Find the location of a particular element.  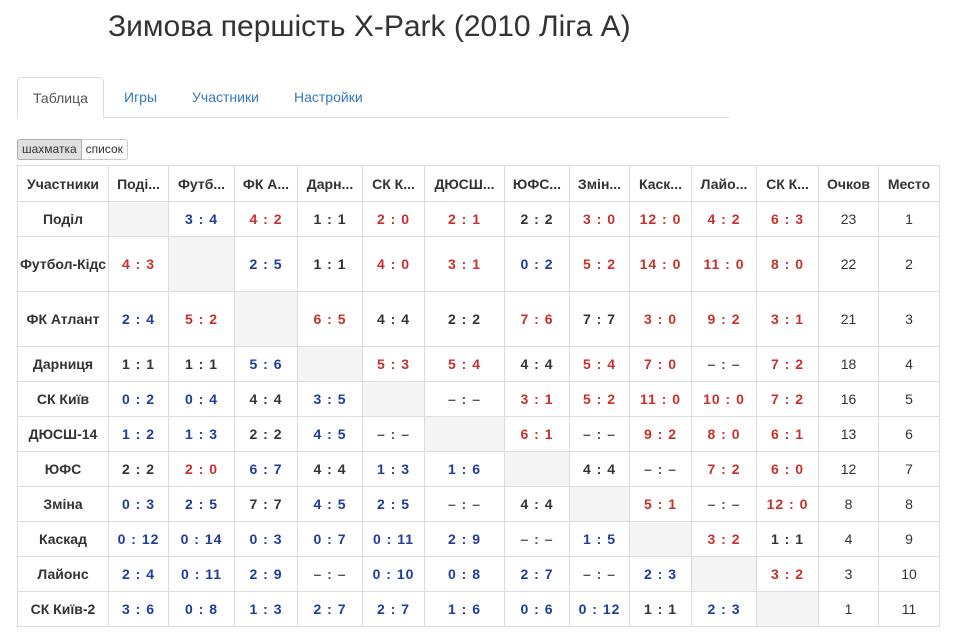

match-result-cell: 6 : 0 is located at coordinates (787, 469).